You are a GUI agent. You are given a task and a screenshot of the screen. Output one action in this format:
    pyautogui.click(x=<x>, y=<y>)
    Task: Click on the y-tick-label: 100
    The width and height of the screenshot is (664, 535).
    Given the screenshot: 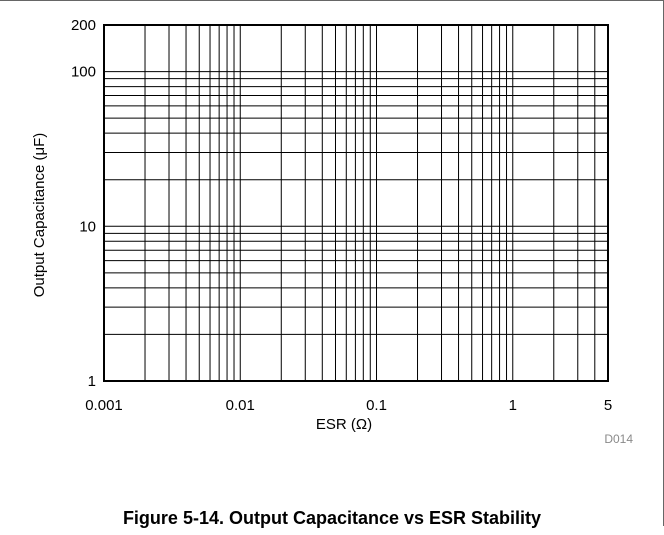 What is the action you would take?
    pyautogui.click(x=83, y=72)
    